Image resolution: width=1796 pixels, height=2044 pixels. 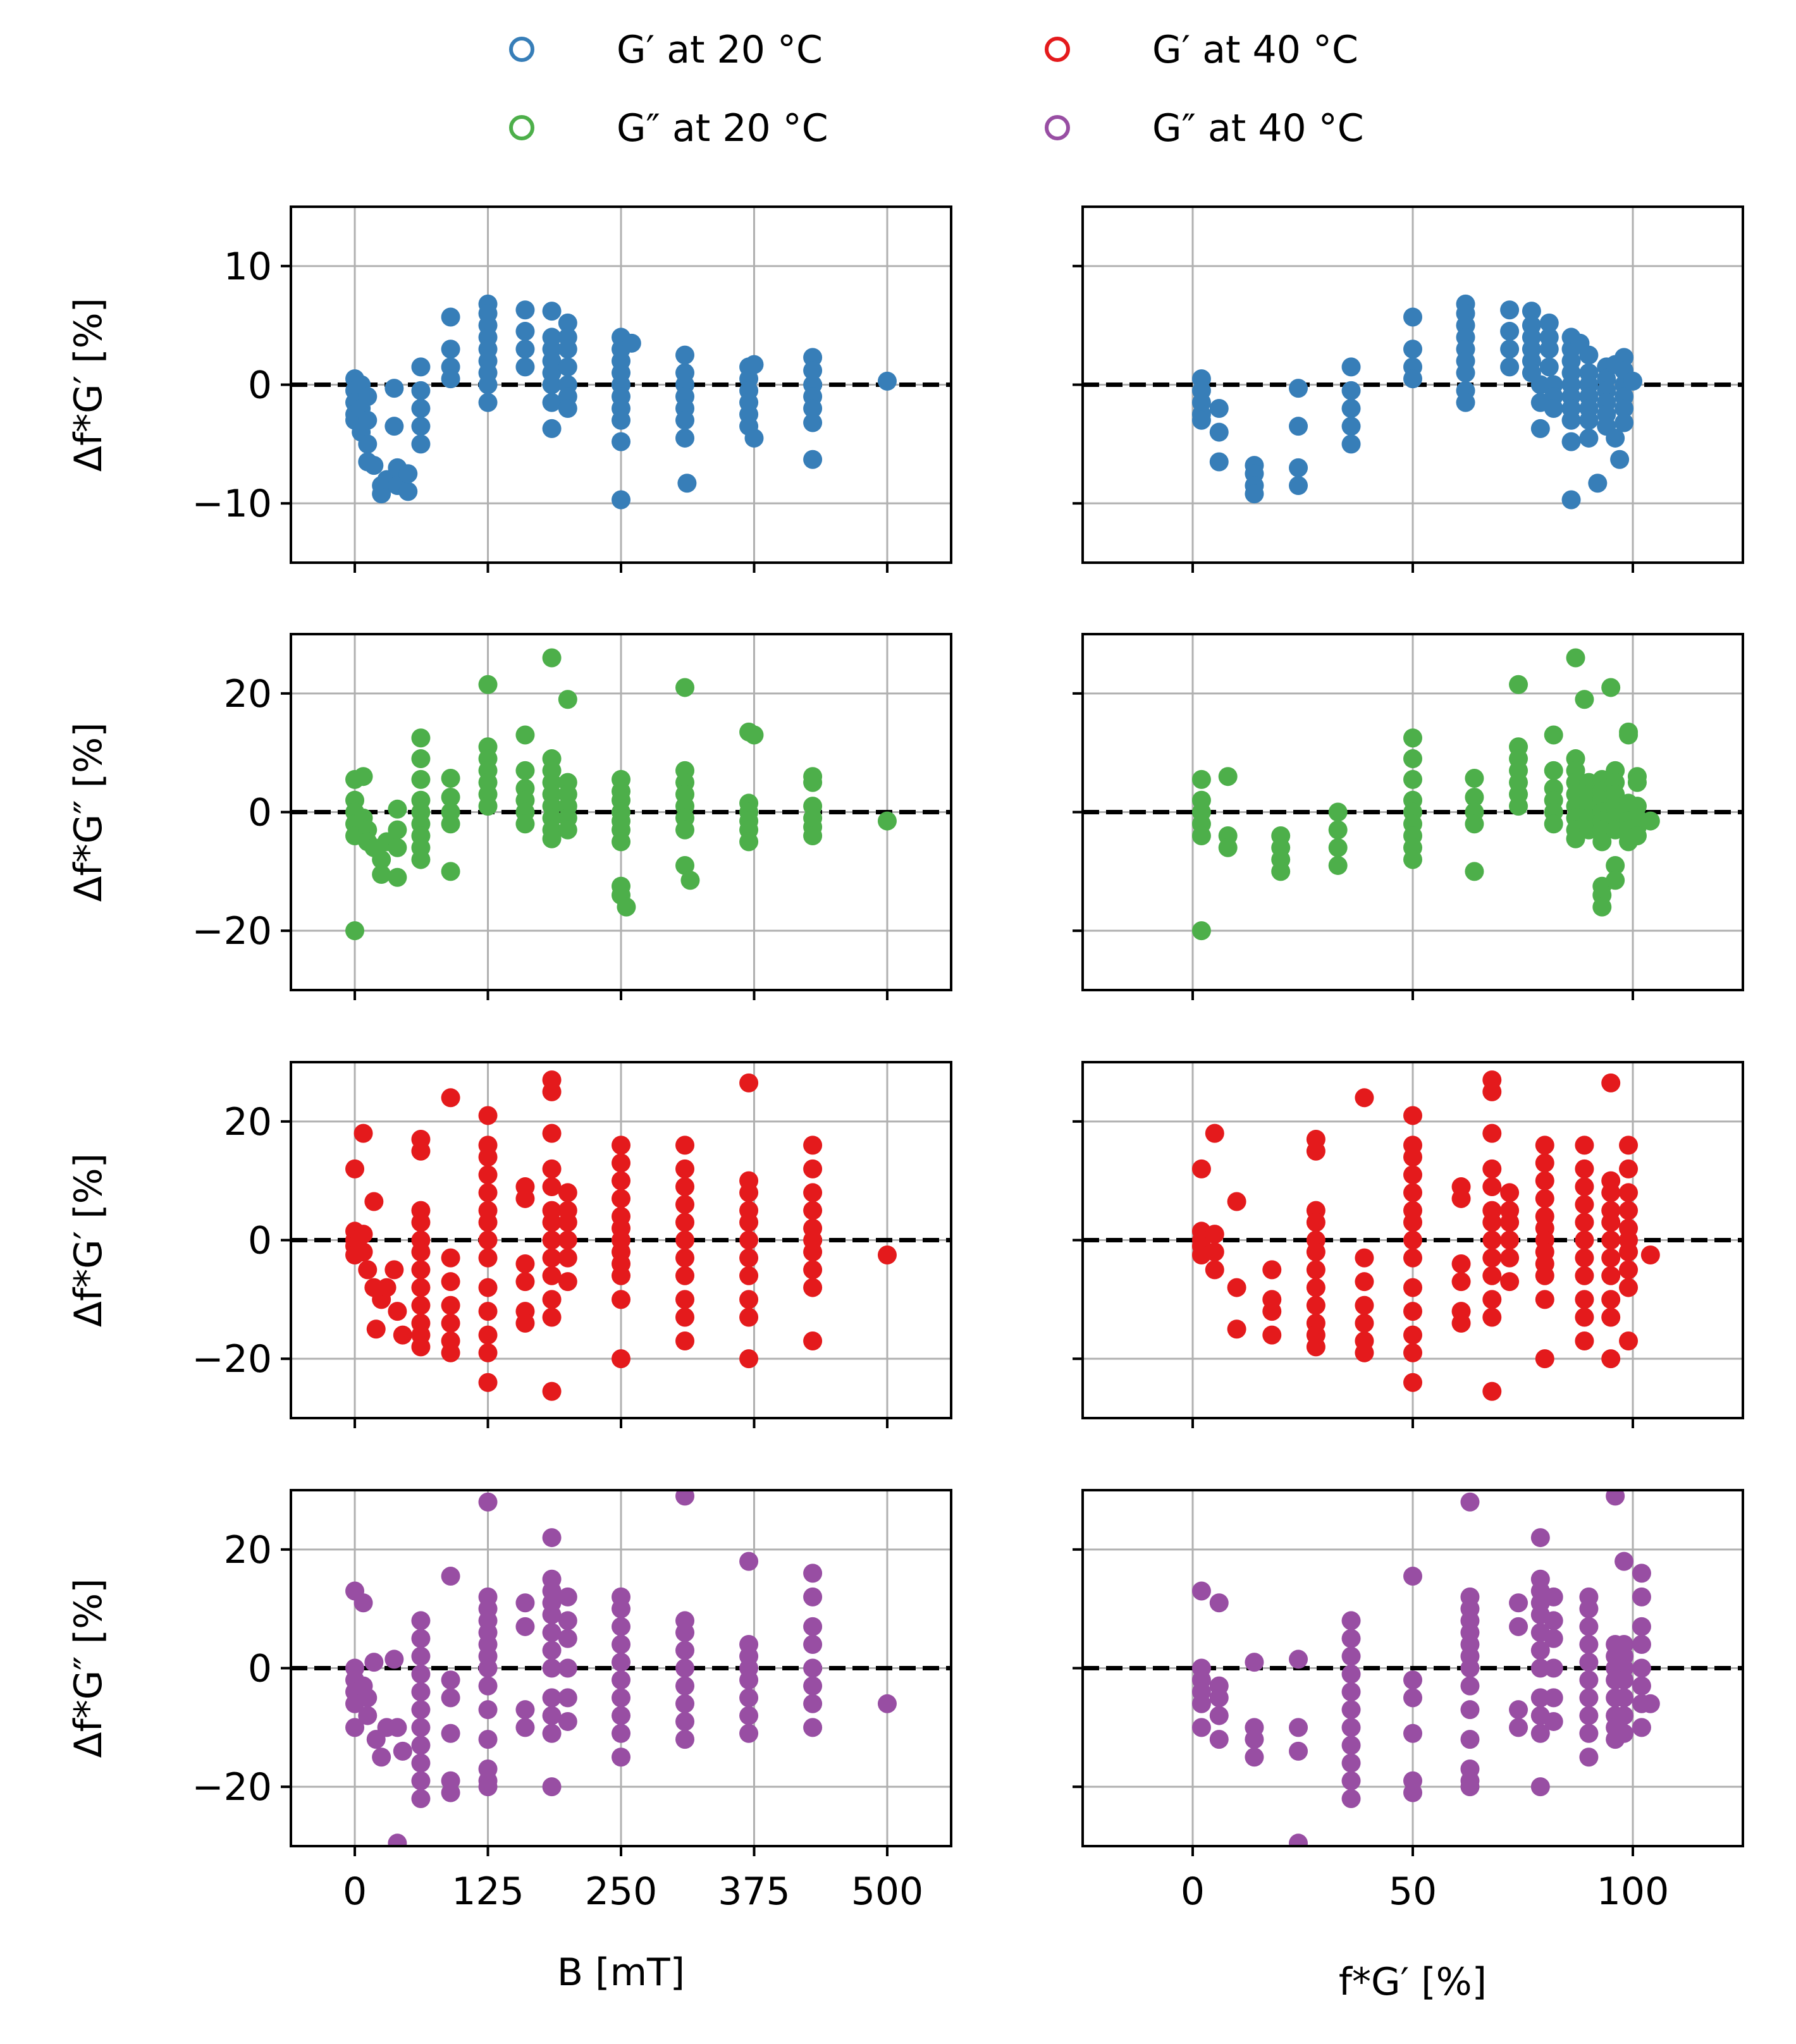 What do you see at coordinates (1255, 50) in the screenshot?
I see `legend-label: G′ at 40 °C` at bounding box center [1255, 50].